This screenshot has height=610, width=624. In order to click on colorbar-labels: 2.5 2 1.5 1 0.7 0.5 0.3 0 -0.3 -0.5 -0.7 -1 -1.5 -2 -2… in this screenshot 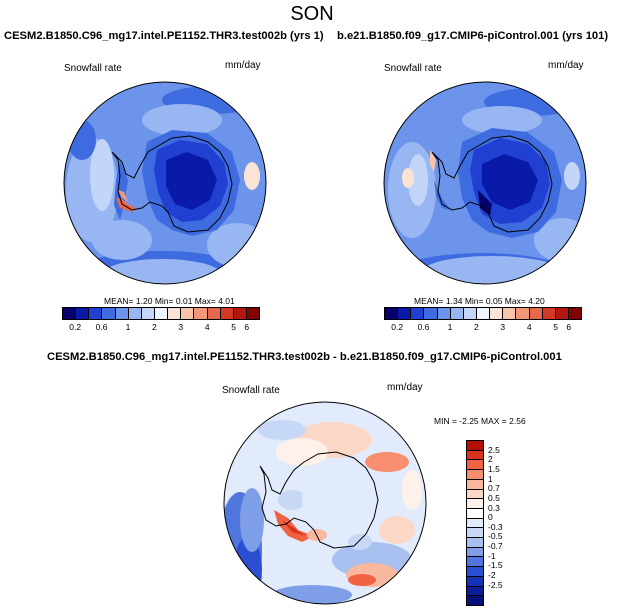, I will do `click(508, 522)`.